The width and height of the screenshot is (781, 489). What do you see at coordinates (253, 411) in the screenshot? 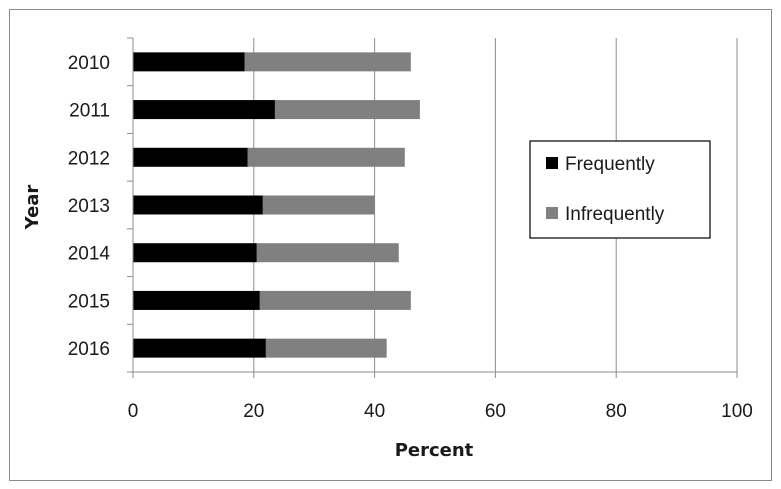
I see `x-tick-label: 20` at bounding box center [253, 411].